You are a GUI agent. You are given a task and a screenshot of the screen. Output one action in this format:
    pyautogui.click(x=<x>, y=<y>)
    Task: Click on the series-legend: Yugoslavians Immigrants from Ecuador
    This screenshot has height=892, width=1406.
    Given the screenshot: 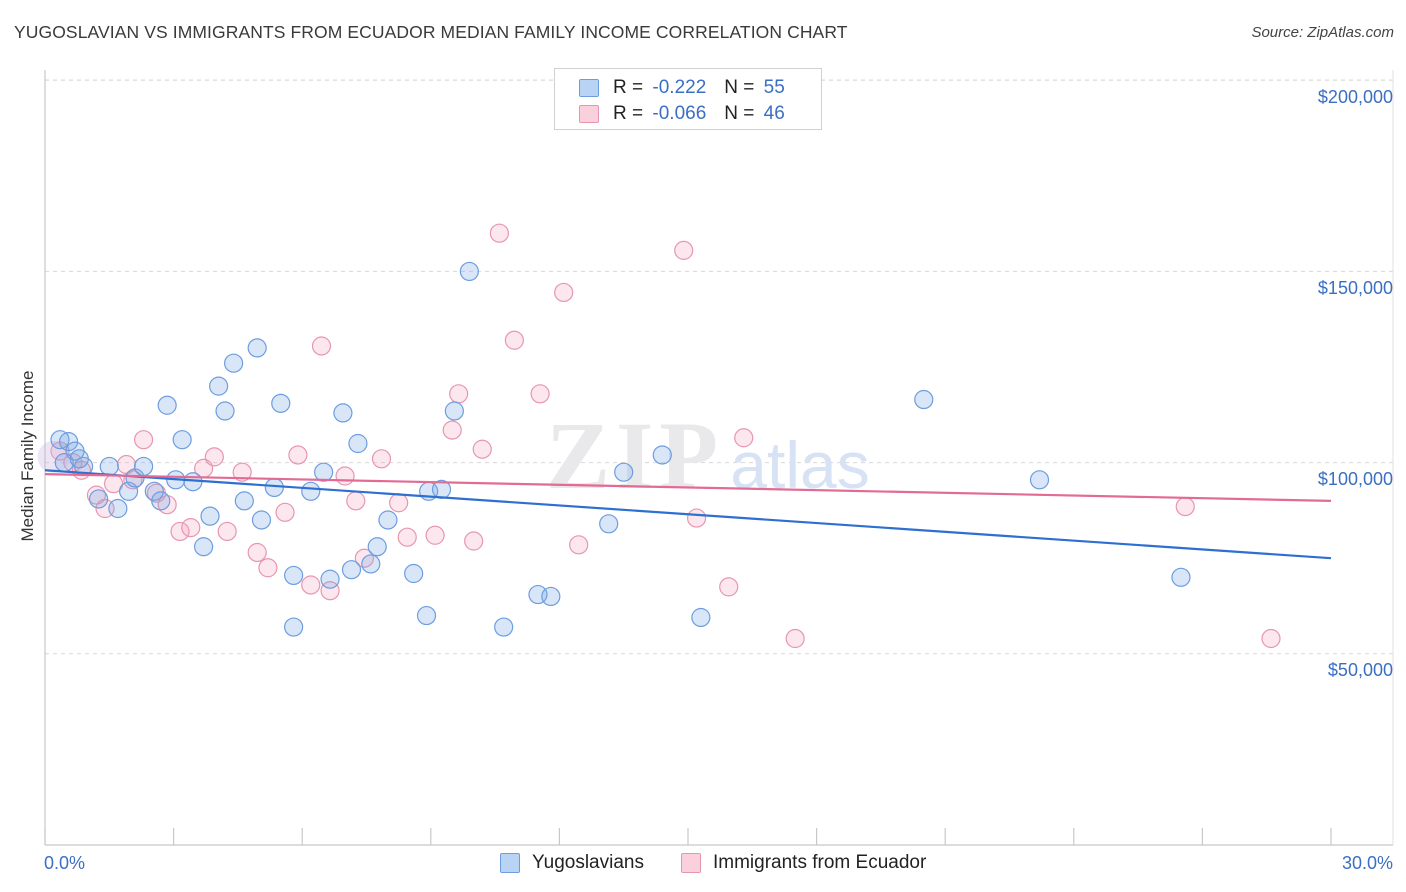 What is the action you would take?
    pyautogui.click(x=703, y=865)
    